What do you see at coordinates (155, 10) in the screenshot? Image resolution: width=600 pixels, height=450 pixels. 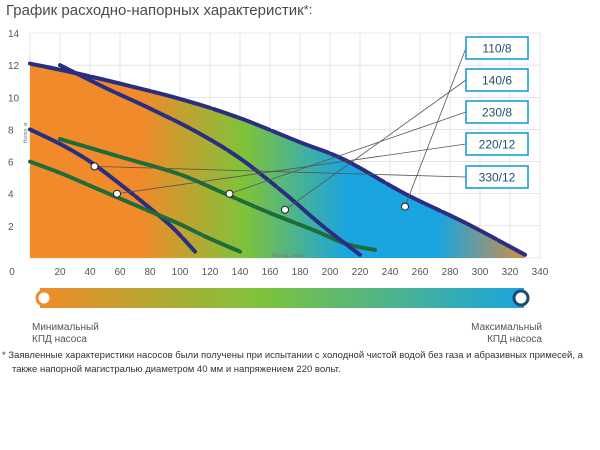 I see `chart-title-text: График расходно-напорных характеристик` at bounding box center [155, 10].